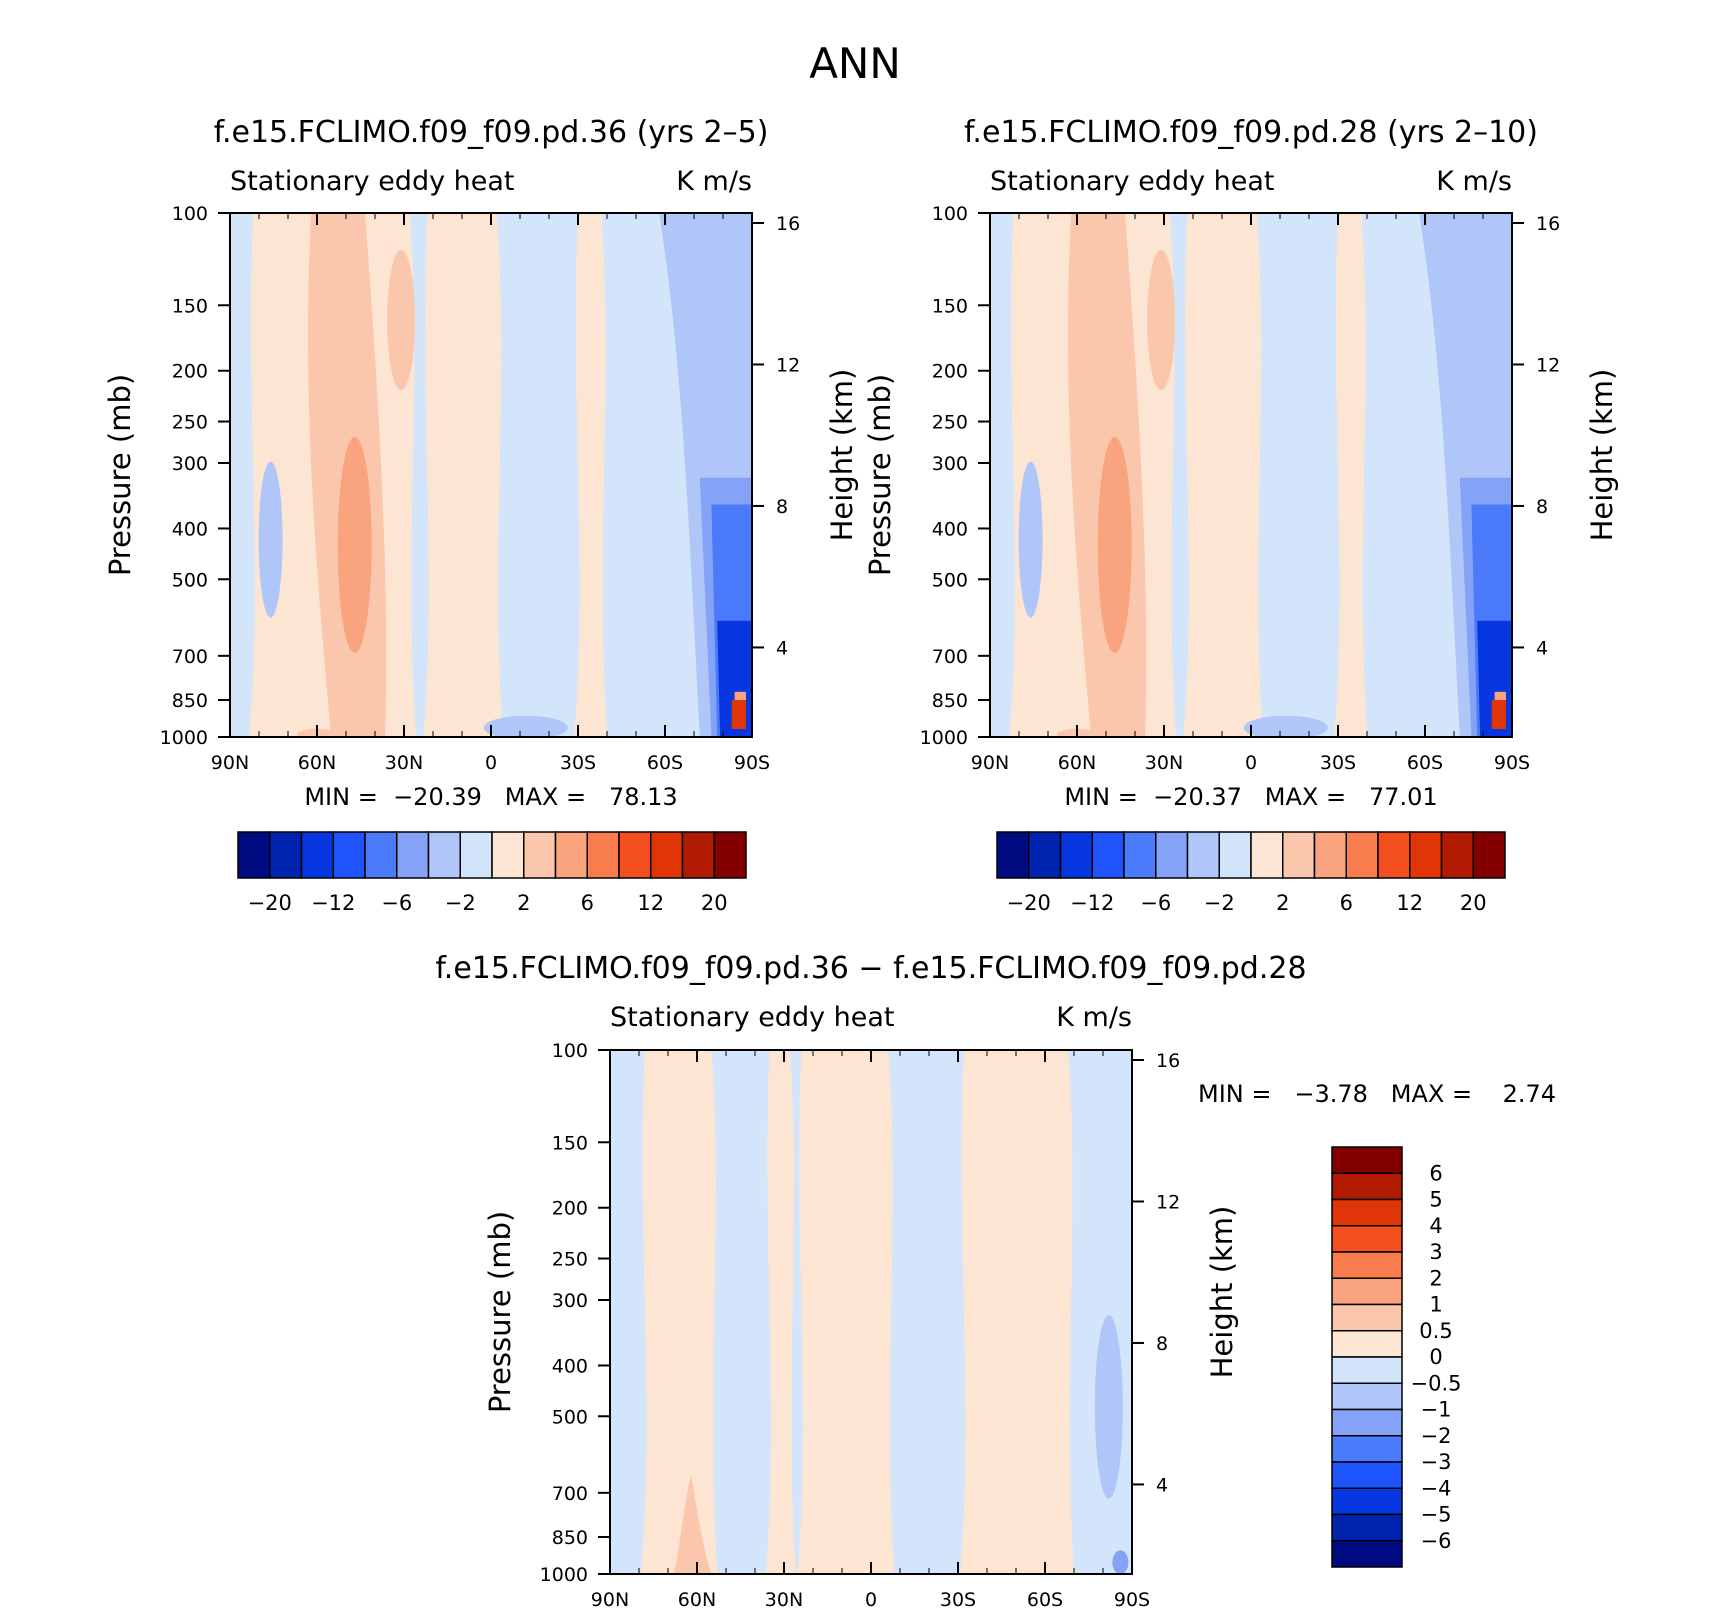 This screenshot has width=1710, height=1616. What do you see at coordinates (1435, 1357) in the screenshot?
I see `colorbar-label: 0` at bounding box center [1435, 1357].